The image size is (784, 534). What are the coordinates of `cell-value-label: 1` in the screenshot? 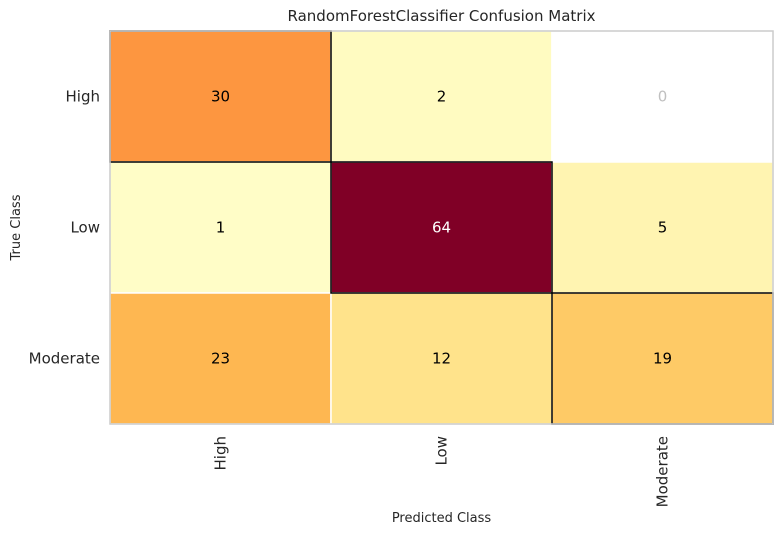 It's located at (221, 228).